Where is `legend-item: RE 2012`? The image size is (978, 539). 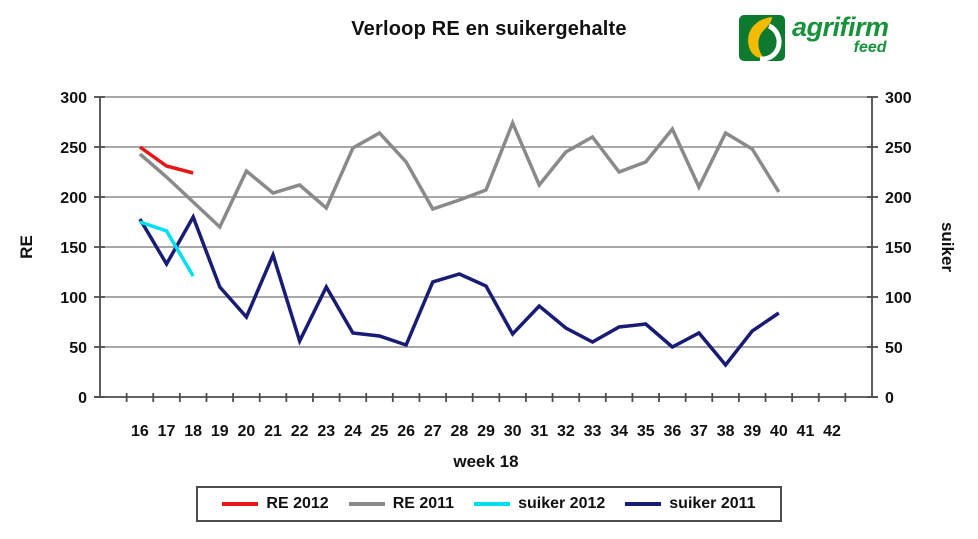 legend-item: RE 2012 is located at coordinates (275, 504).